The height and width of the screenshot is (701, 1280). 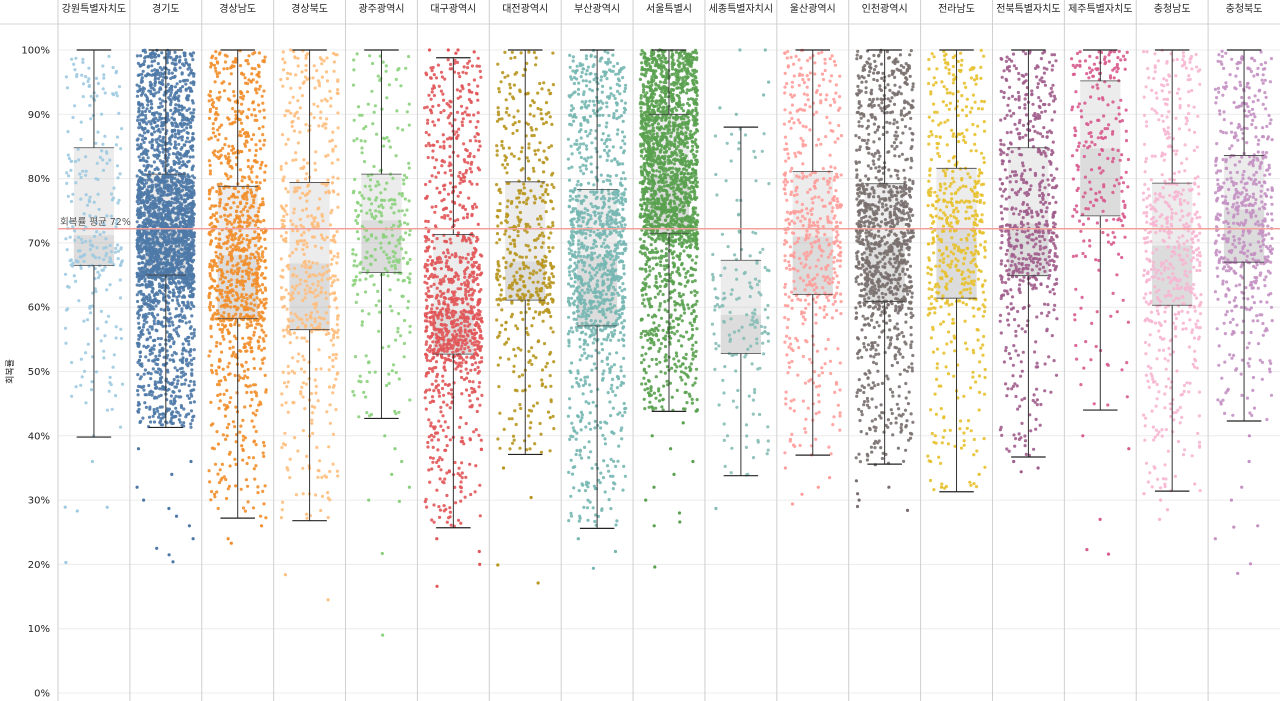 I want to click on outlier-point, so click(x=176, y=516).